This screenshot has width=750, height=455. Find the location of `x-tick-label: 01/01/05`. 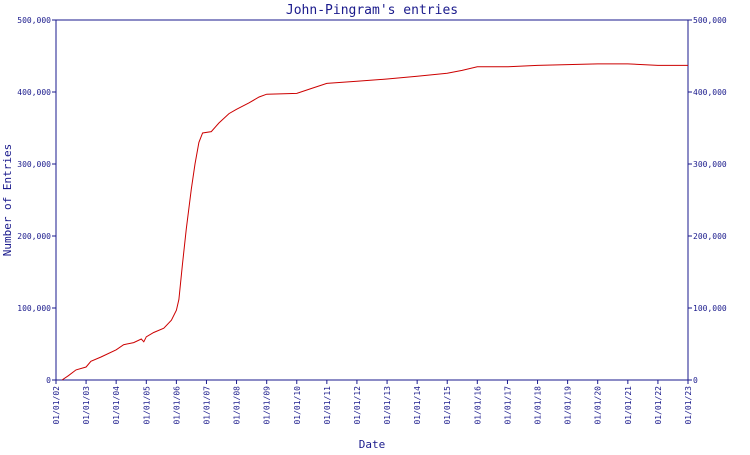

x-tick-label: 01/01/05 is located at coordinates (146, 405).